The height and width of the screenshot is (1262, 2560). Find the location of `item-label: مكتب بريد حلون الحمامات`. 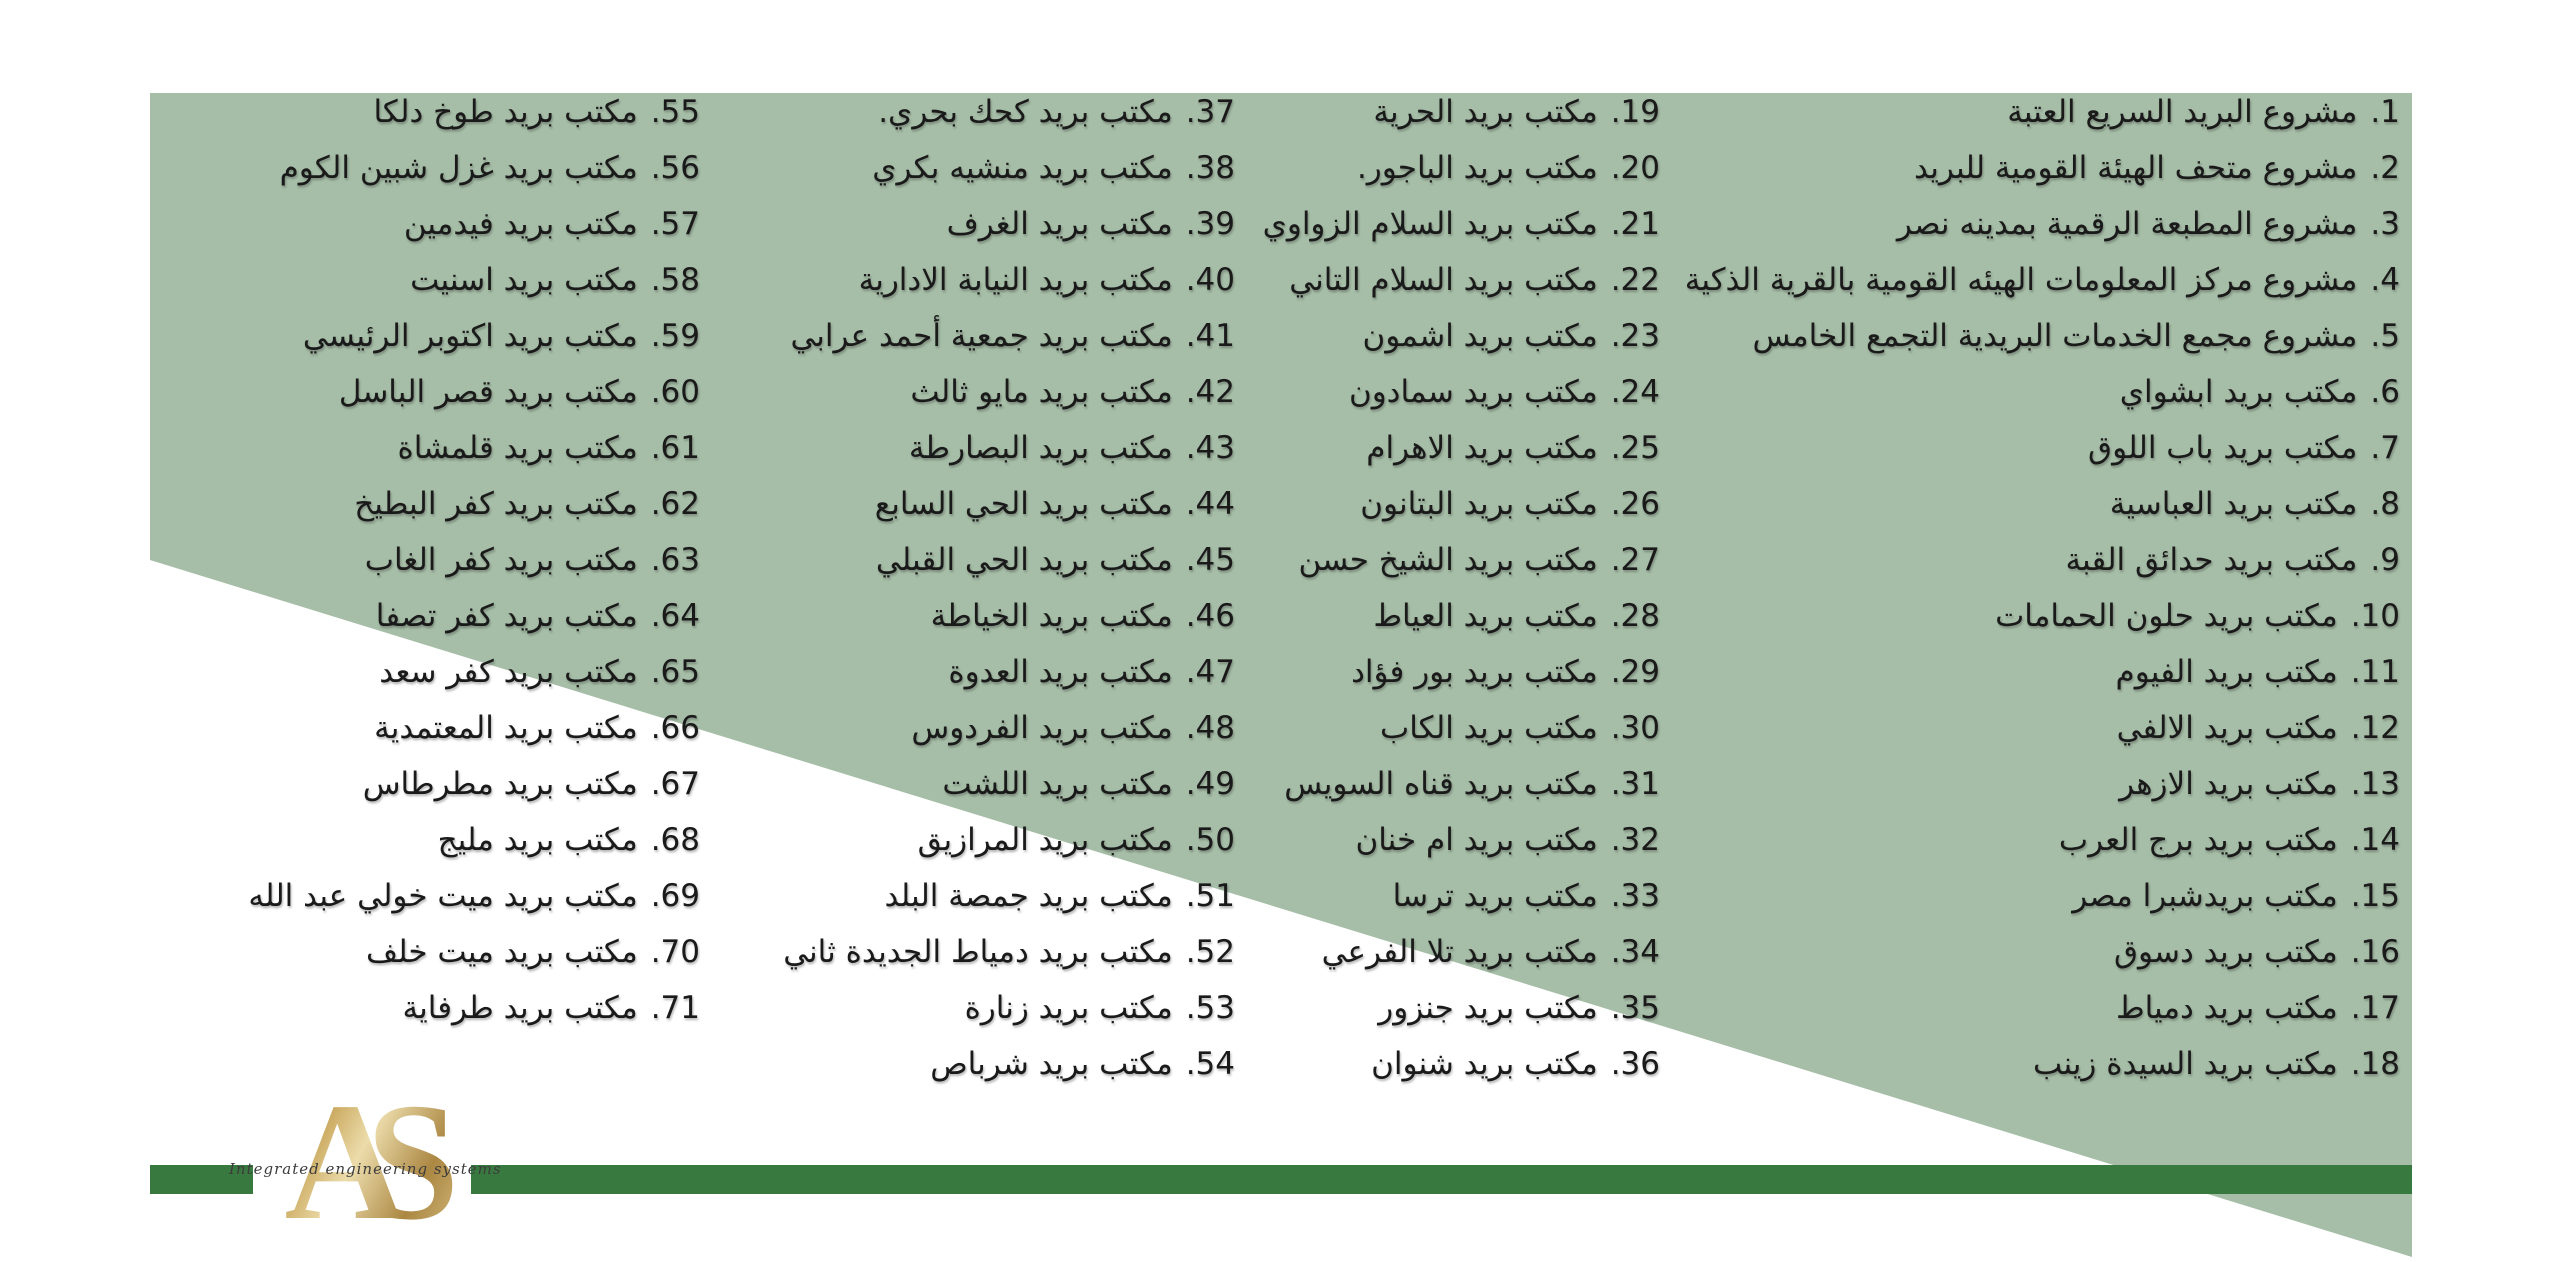

item-label: مكتب بريد حلون الحمامات is located at coordinates (2166, 616).